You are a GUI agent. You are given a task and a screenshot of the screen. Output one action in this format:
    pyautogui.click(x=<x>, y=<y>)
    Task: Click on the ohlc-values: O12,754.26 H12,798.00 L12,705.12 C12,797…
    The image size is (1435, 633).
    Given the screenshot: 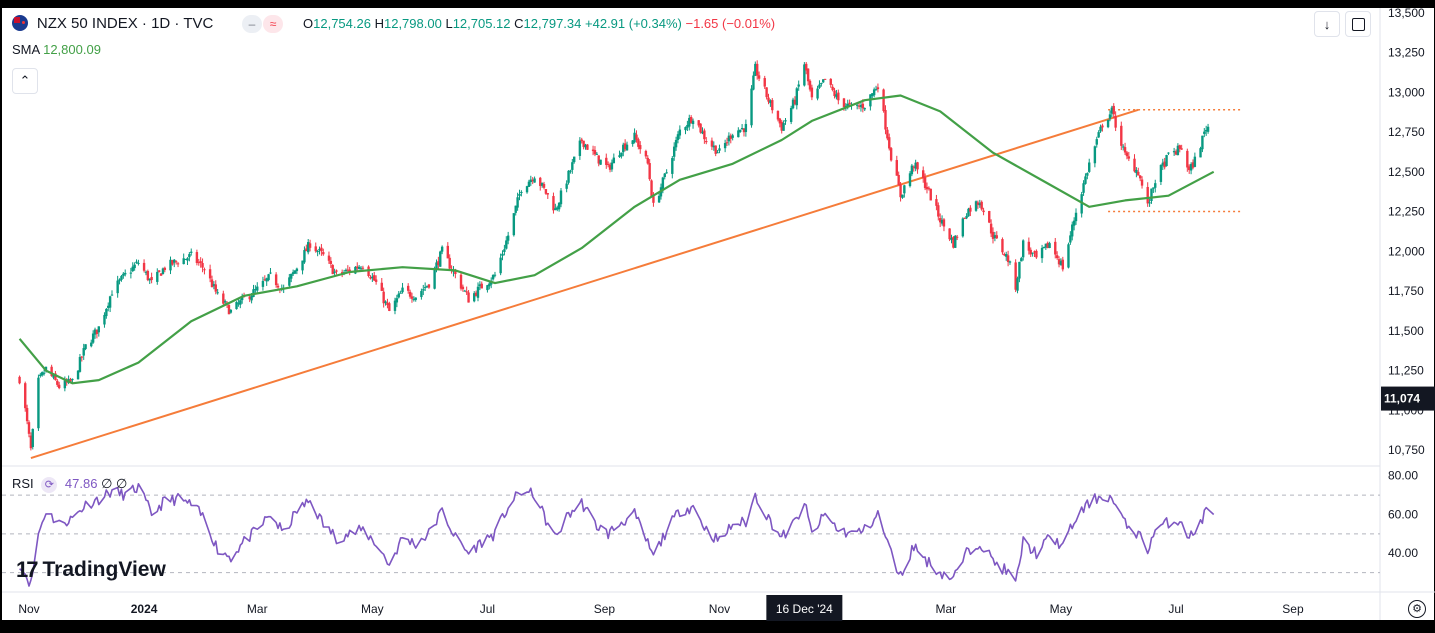 What is the action you would take?
    pyautogui.click(x=539, y=23)
    